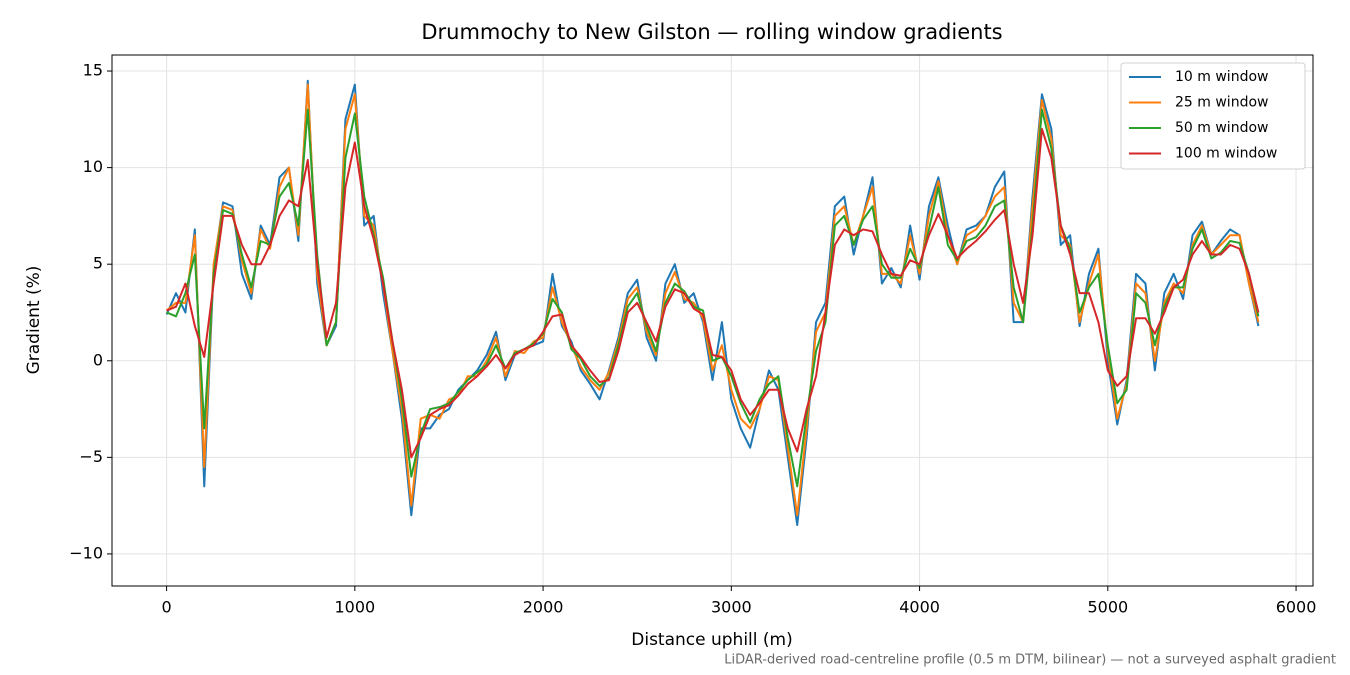 This screenshot has height=675, width=1350. Describe the element at coordinates (34, 320) in the screenshot. I see `y-axis-label: Gradient (%)` at that location.